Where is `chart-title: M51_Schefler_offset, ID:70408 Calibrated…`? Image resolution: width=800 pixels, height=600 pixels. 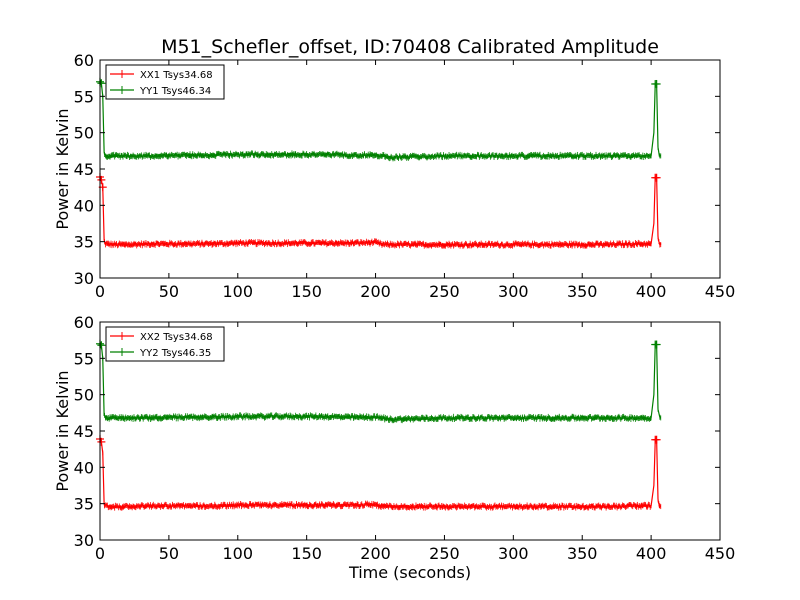
chart-title: M51_Schefler_offset, ID:70408 Calibrated… is located at coordinates (410, 47).